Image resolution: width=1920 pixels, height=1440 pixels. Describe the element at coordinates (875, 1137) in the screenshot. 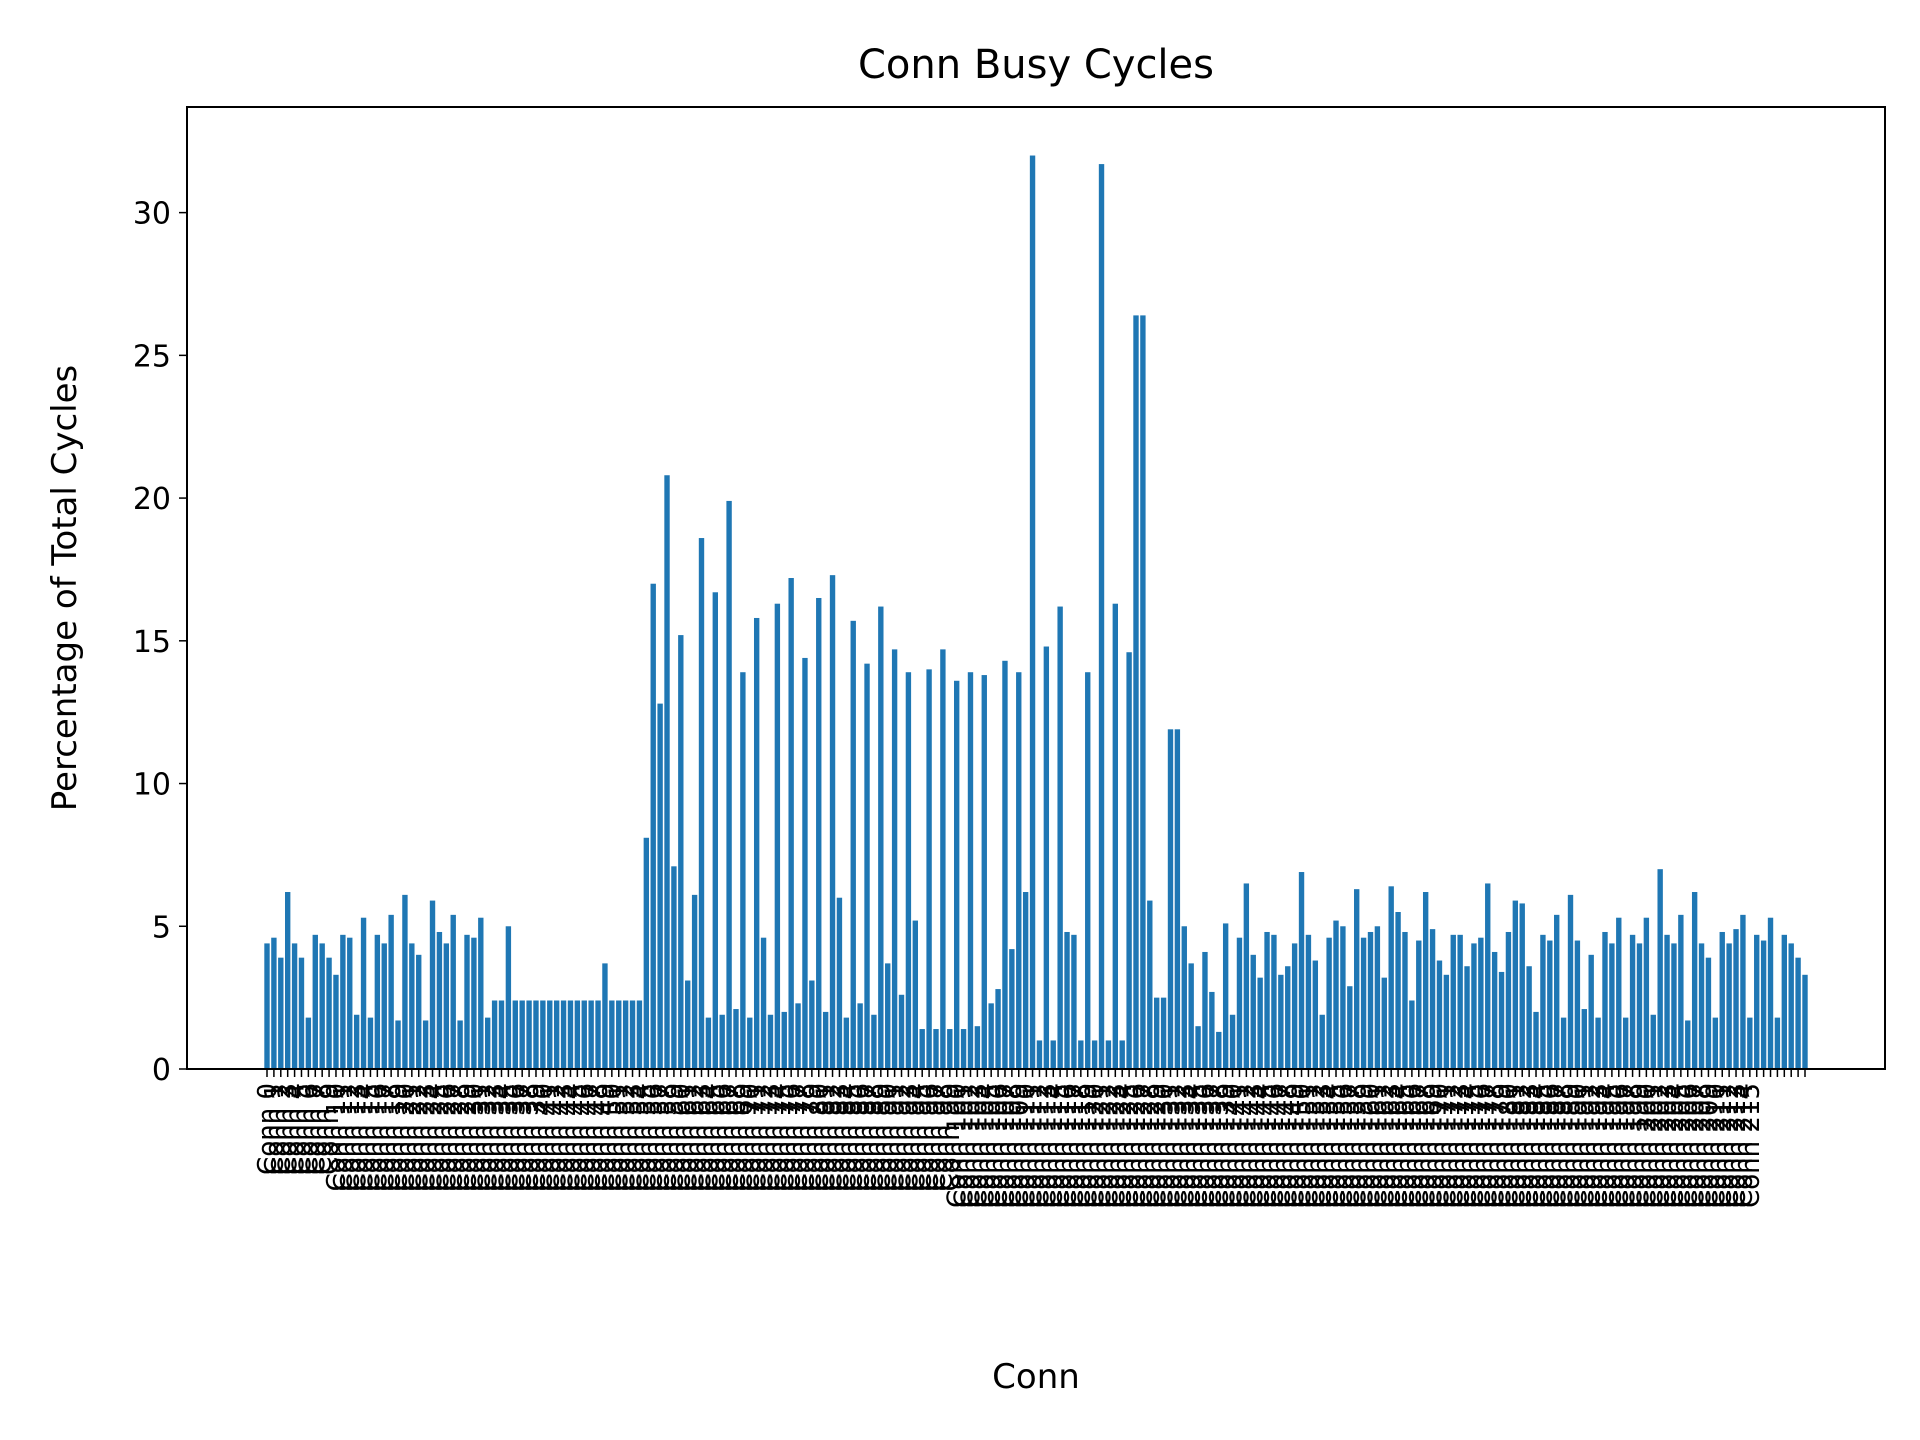

I see `x-tick-label: Conn 88` at that location.